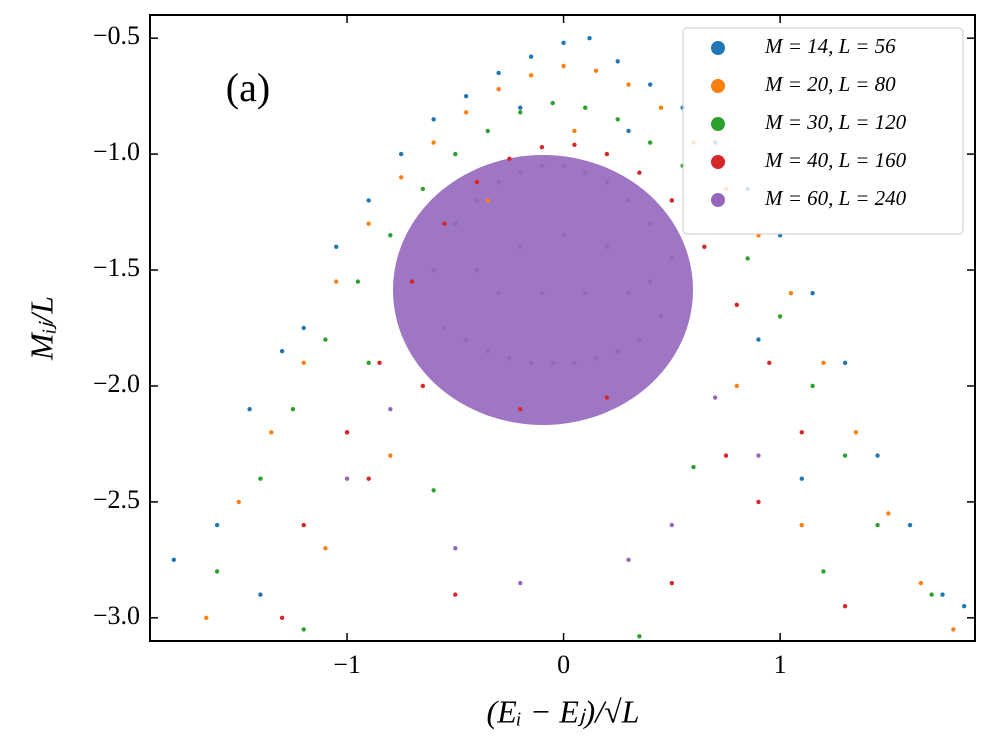  Describe the element at coordinates (563, 711) in the screenshot. I see `x-axis-label: (Eᵢ − Eⱼ)/√L` at that location.